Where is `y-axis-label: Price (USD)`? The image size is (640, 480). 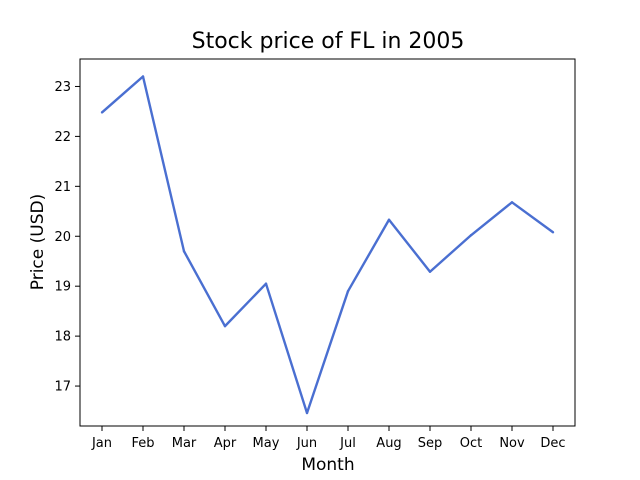 y-axis-label: Price (USD) is located at coordinates (38, 242).